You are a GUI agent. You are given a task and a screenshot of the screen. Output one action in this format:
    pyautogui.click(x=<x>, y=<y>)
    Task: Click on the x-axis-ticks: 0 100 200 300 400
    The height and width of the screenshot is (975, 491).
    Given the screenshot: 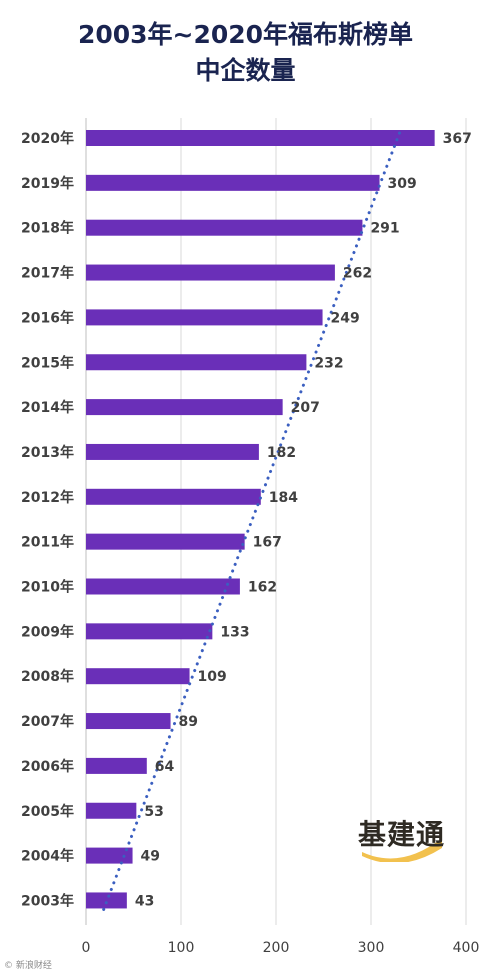 What is the action you would take?
    pyautogui.click(x=281, y=948)
    